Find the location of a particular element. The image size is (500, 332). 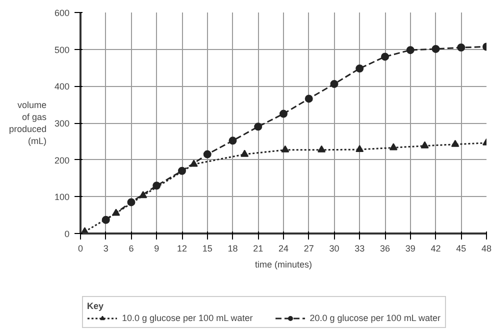

y-tick-label: 600 is located at coordinates (62, 13).